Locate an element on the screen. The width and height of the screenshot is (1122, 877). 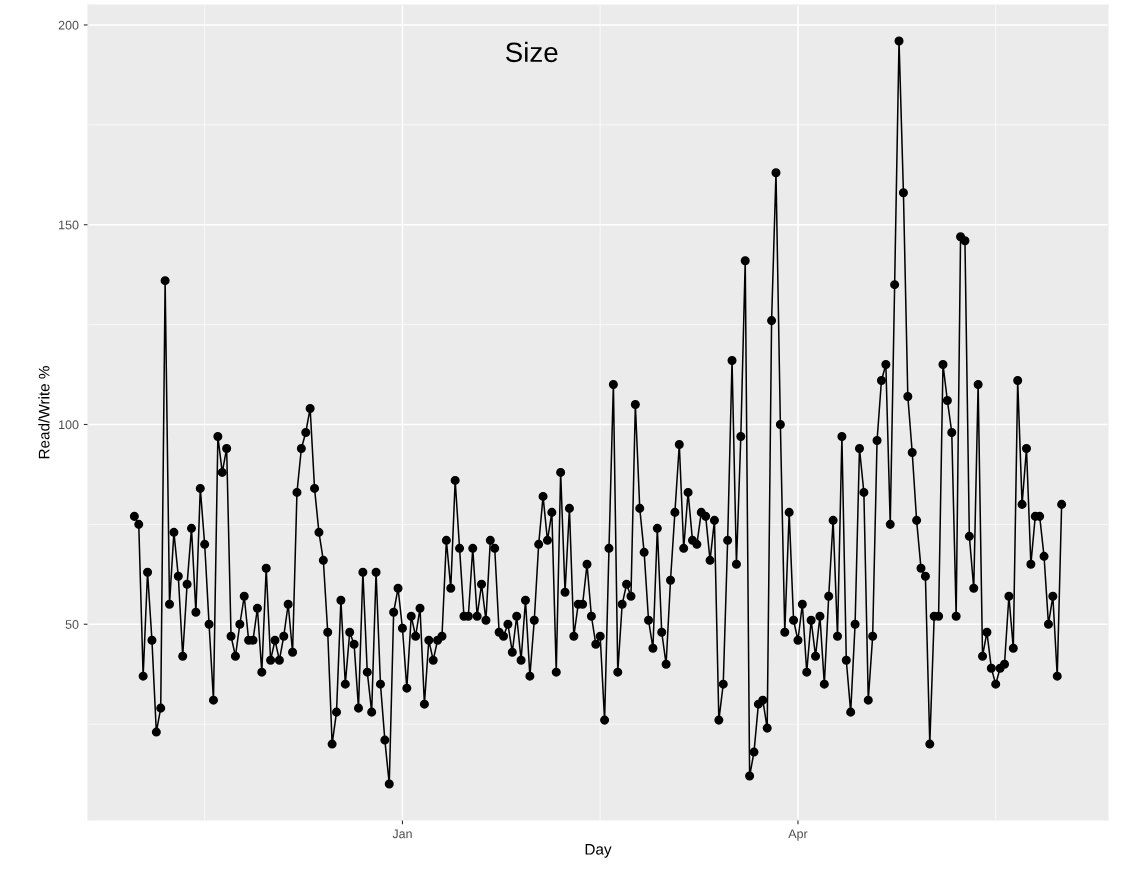
x-tick-label: Jan is located at coordinates (402, 834).